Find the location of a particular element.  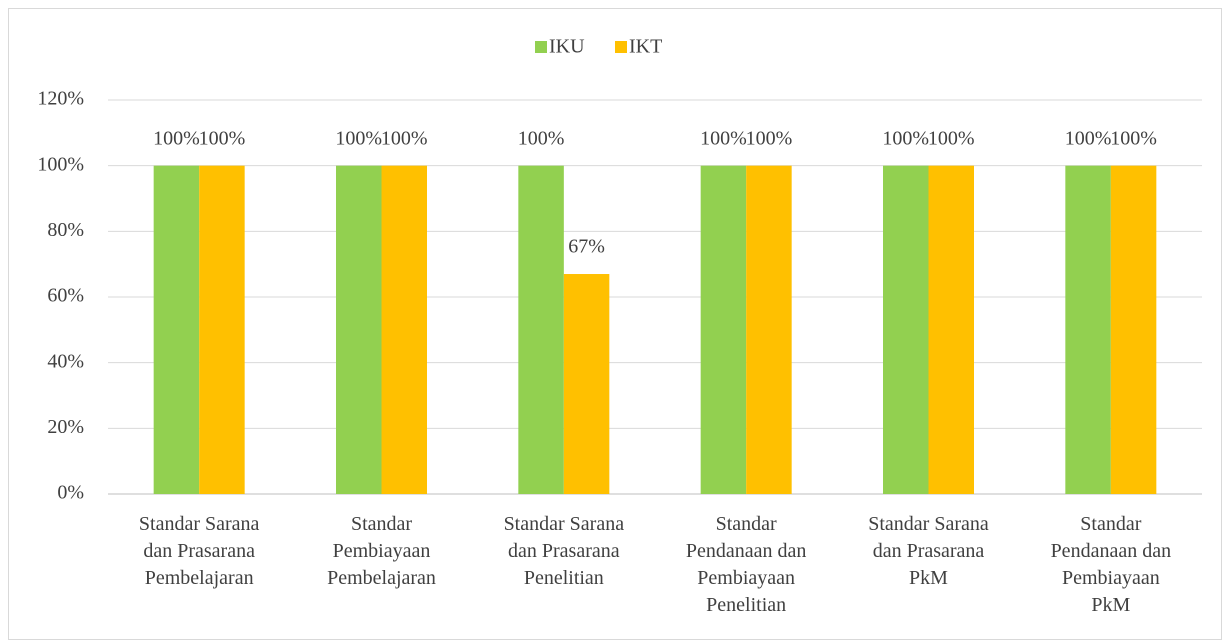

x-tick-label: Standar Sarana dan Prasarana PkM is located at coordinates (928, 551).